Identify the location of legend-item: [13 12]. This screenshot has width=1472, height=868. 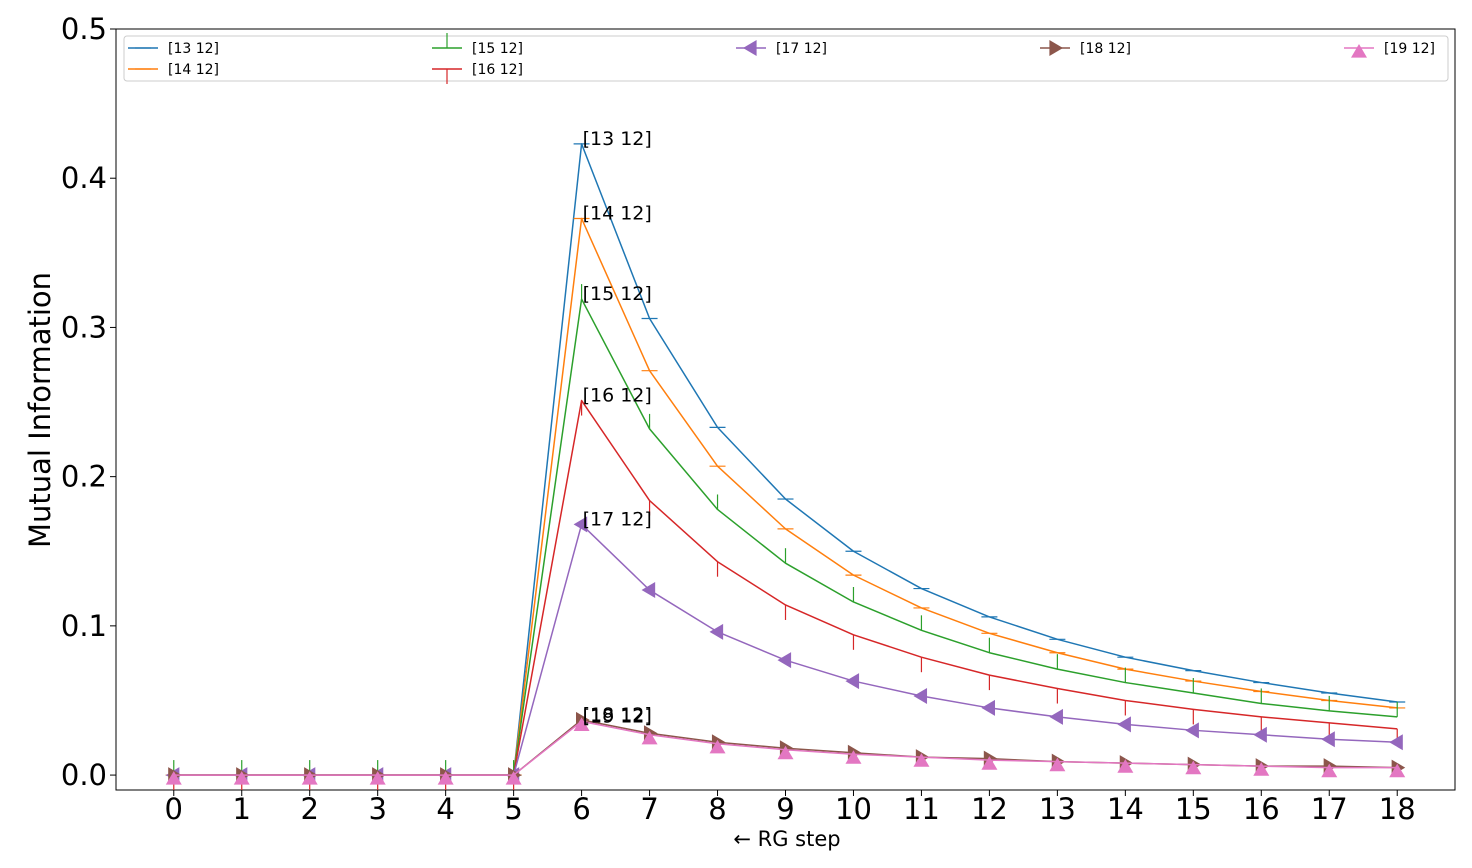
(173, 49).